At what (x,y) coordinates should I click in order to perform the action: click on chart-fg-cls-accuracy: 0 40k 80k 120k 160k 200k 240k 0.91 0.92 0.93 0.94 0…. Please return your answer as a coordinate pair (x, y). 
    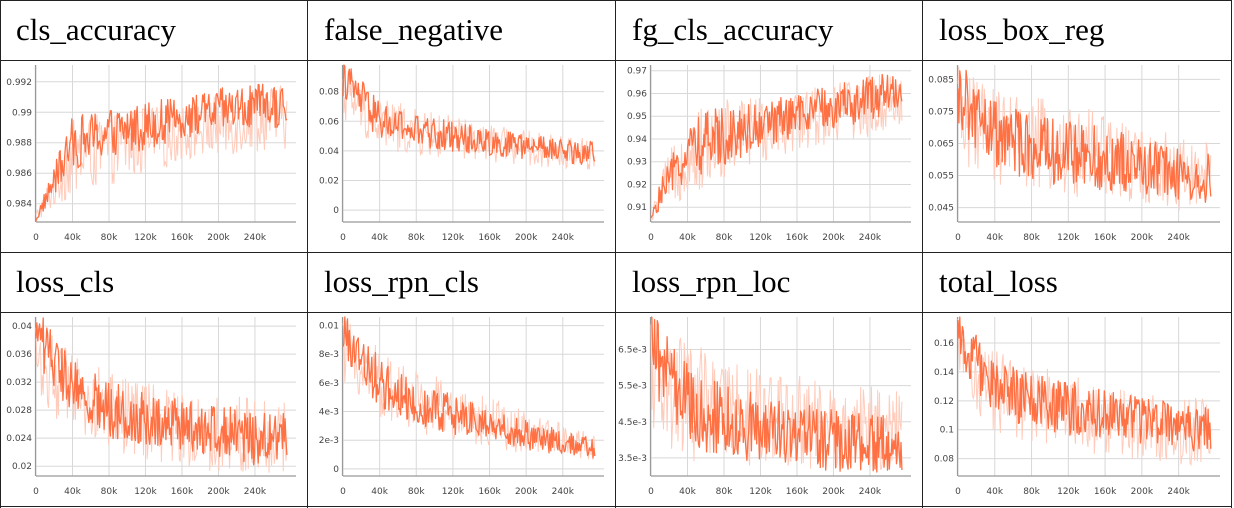
    Looking at the image, I should click on (769, 154).